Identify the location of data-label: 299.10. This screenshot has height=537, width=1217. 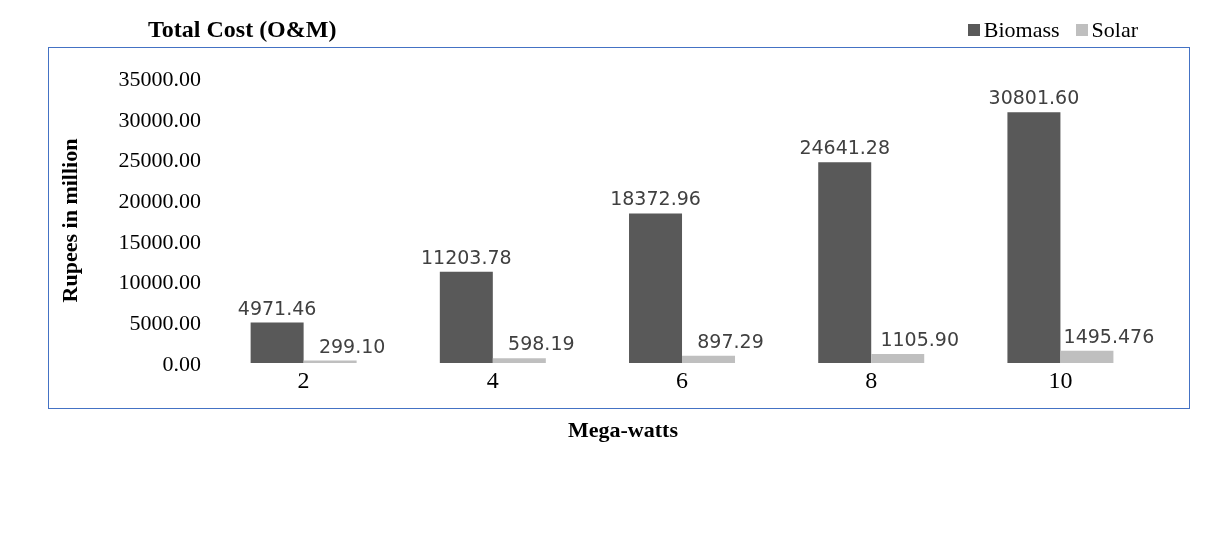
(352, 345).